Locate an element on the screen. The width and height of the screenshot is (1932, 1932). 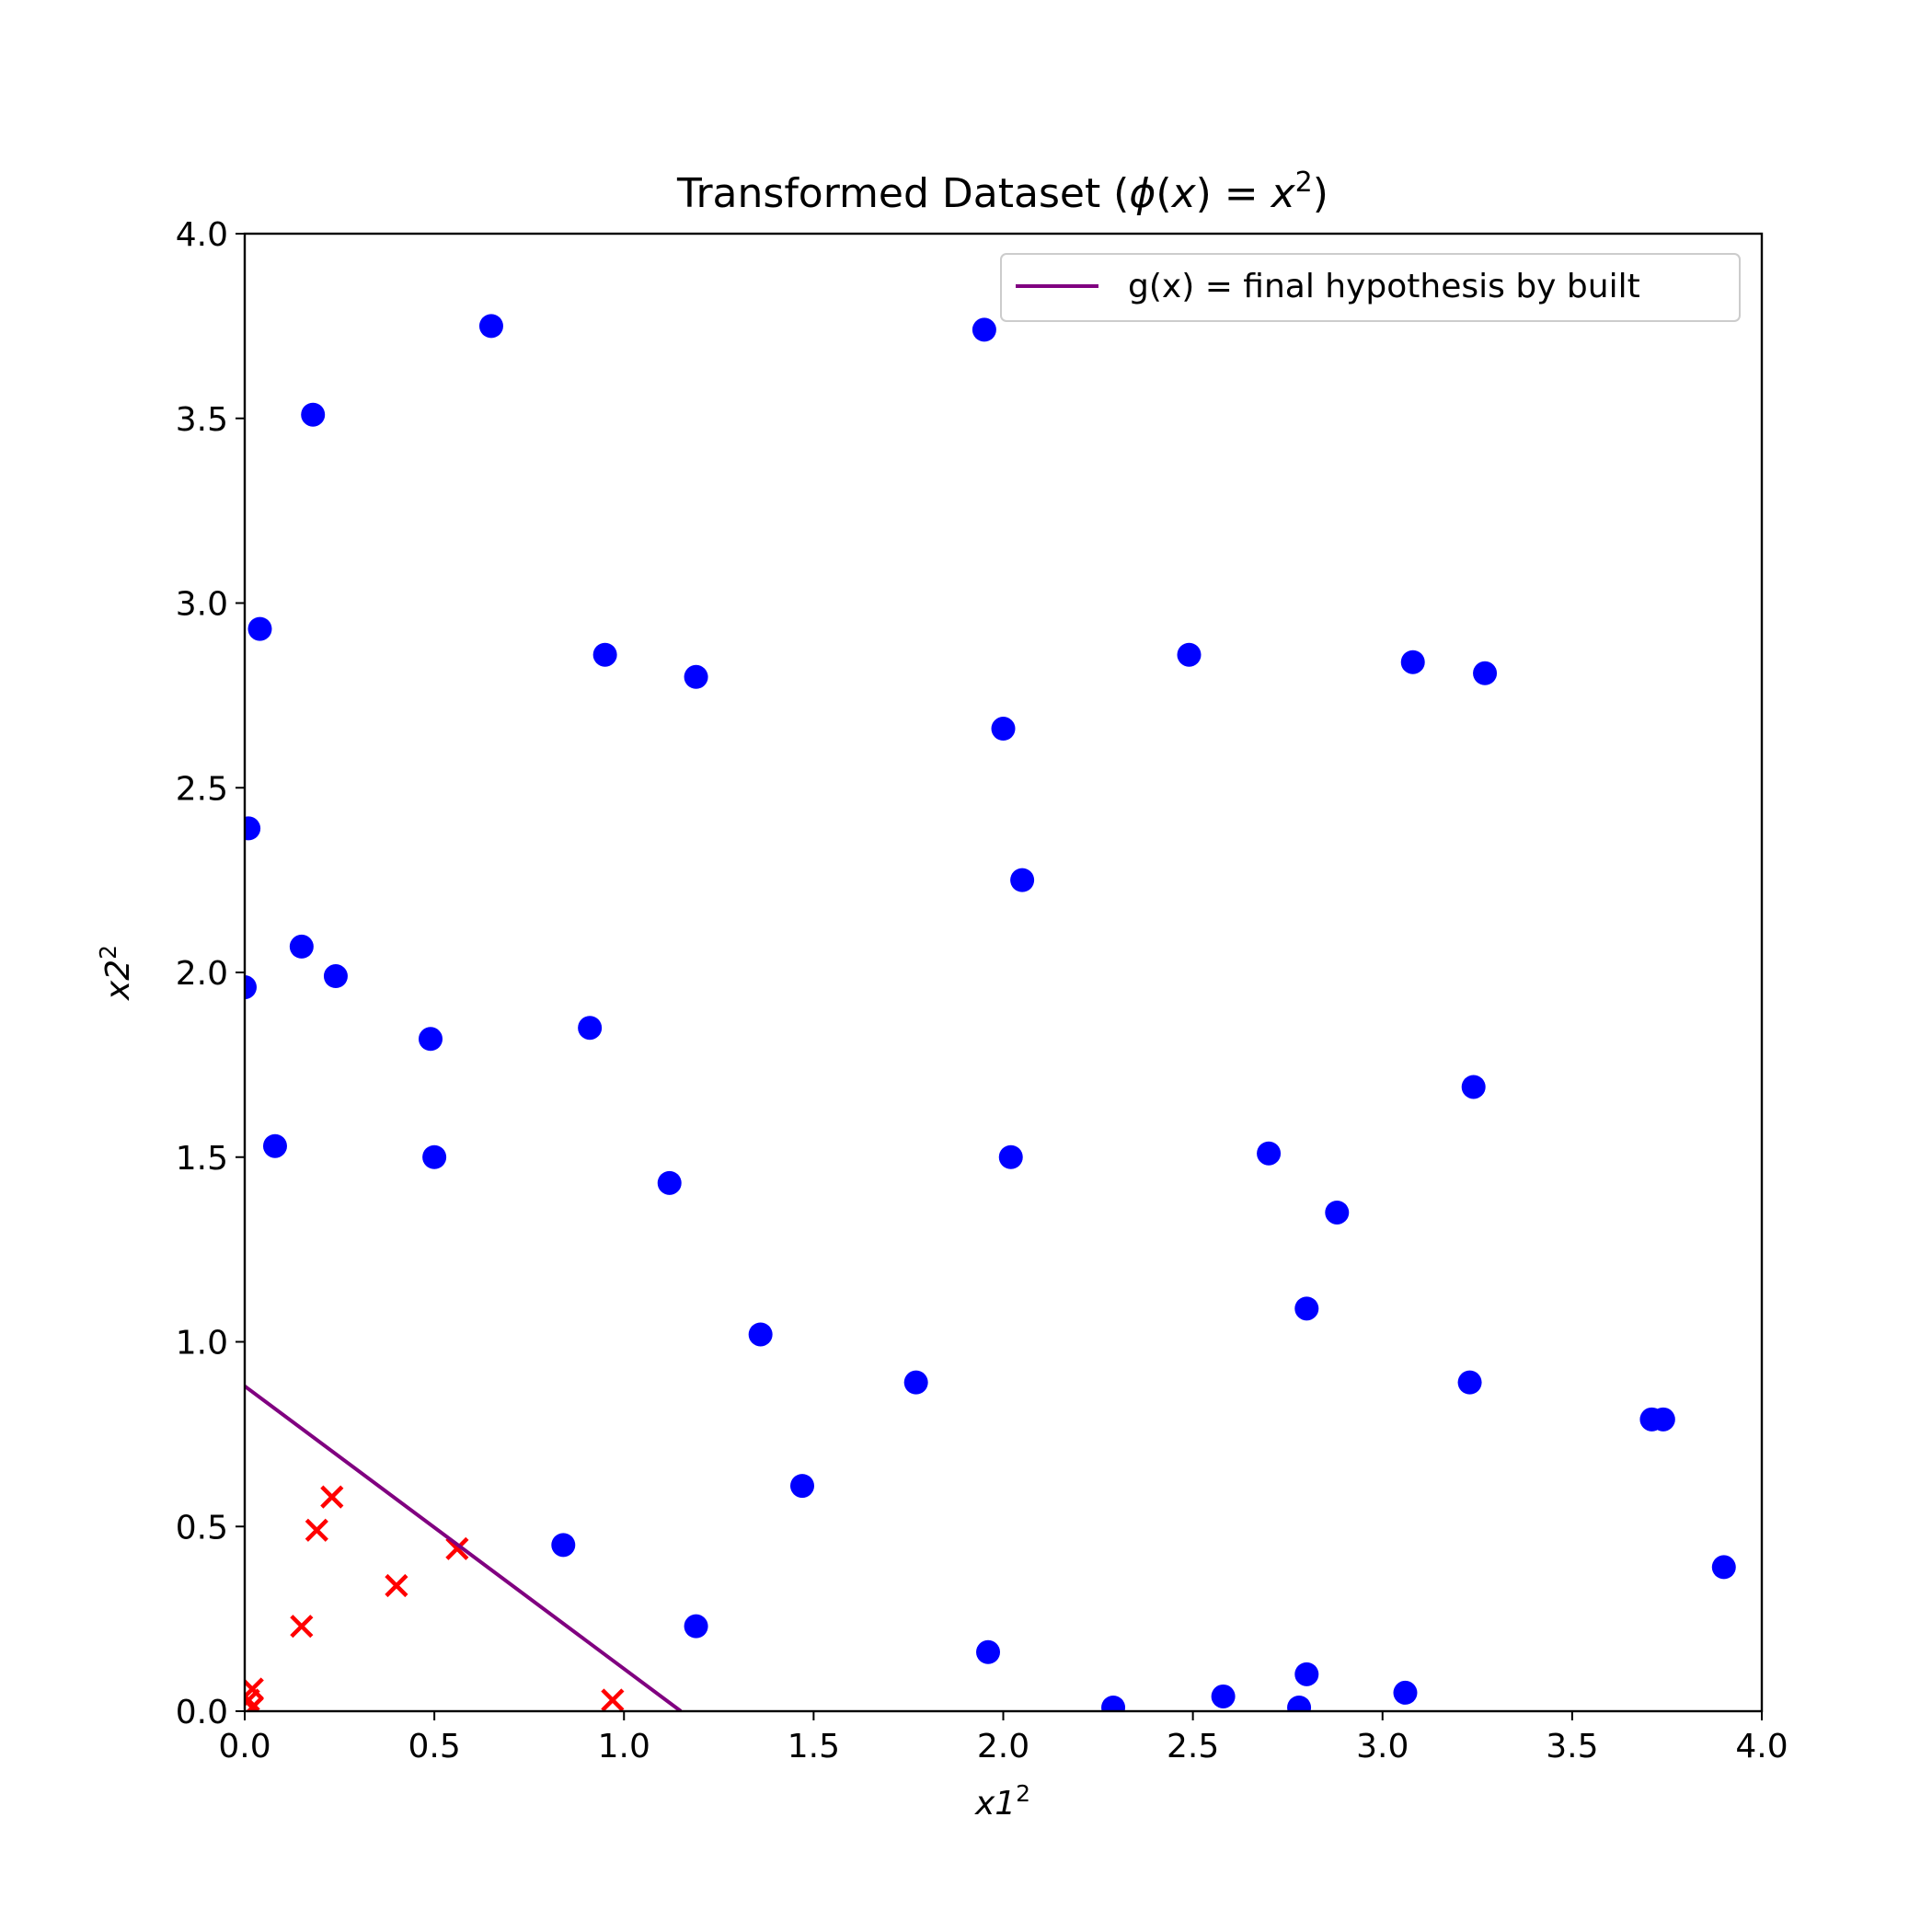
hypothesis-line is located at coordinates (464, 1548).